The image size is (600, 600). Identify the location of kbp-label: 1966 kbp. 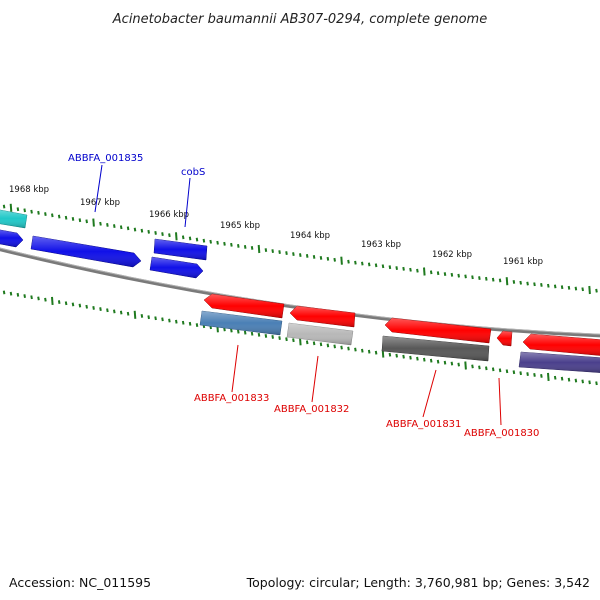
(169, 215).